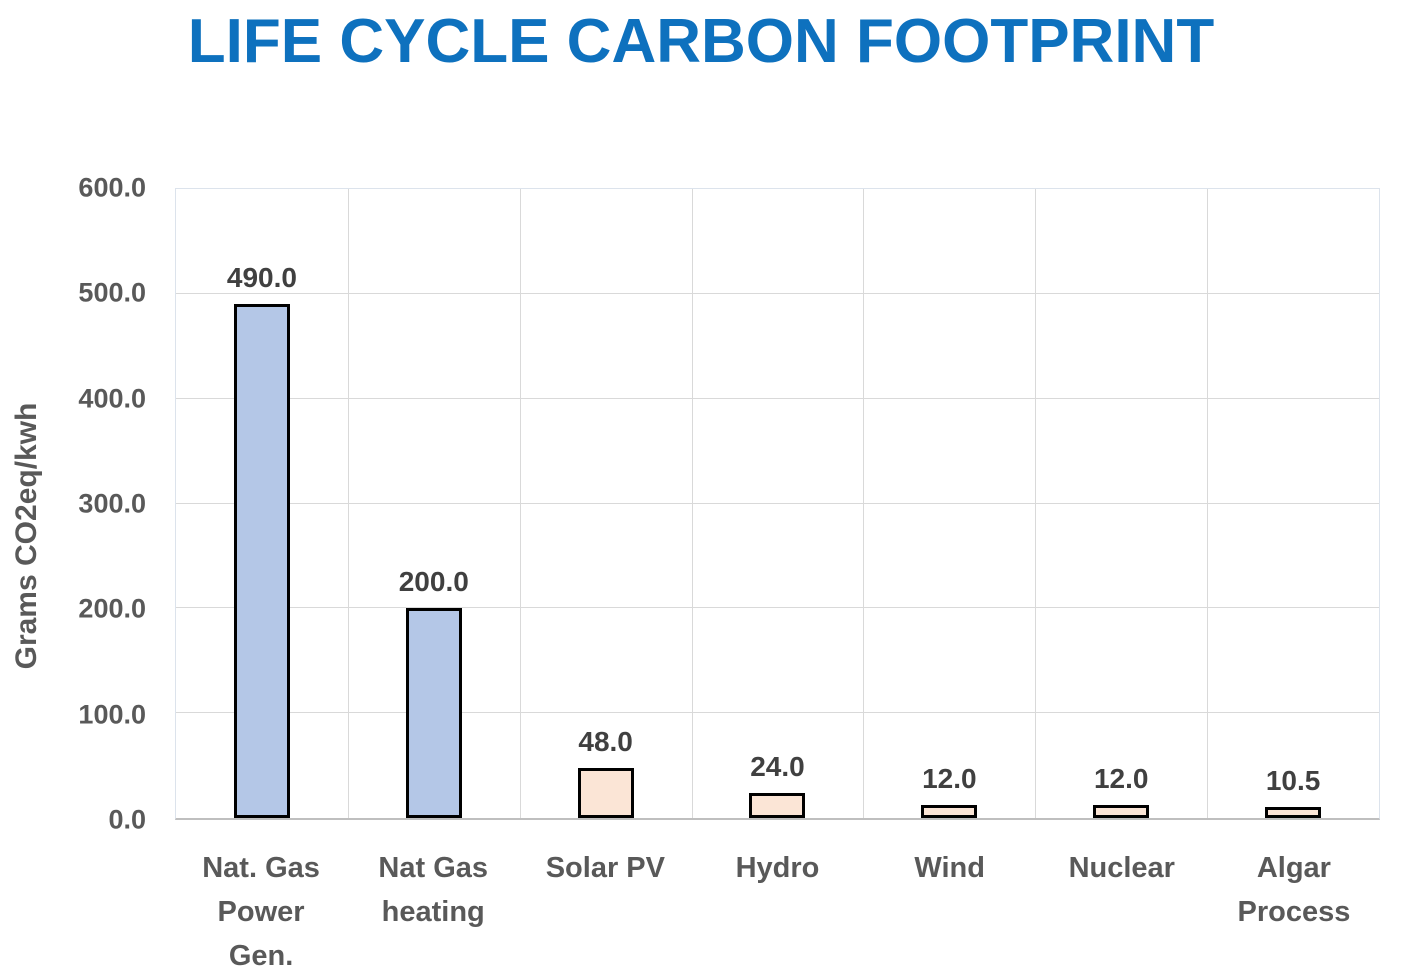  What do you see at coordinates (949, 868) in the screenshot?
I see `x-axis-label-line: Wind` at bounding box center [949, 868].